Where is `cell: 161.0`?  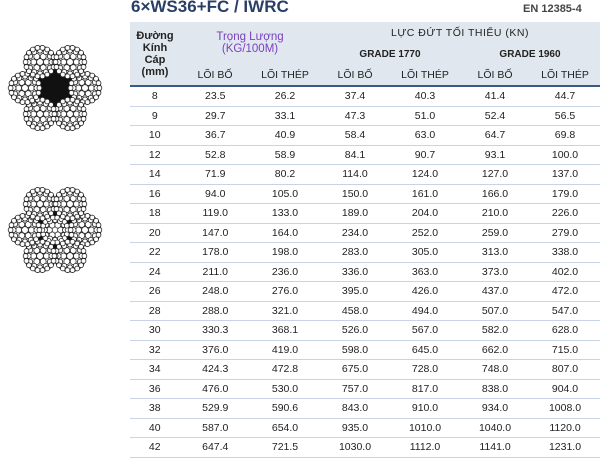
cell: 161.0 is located at coordinates (425, 194).